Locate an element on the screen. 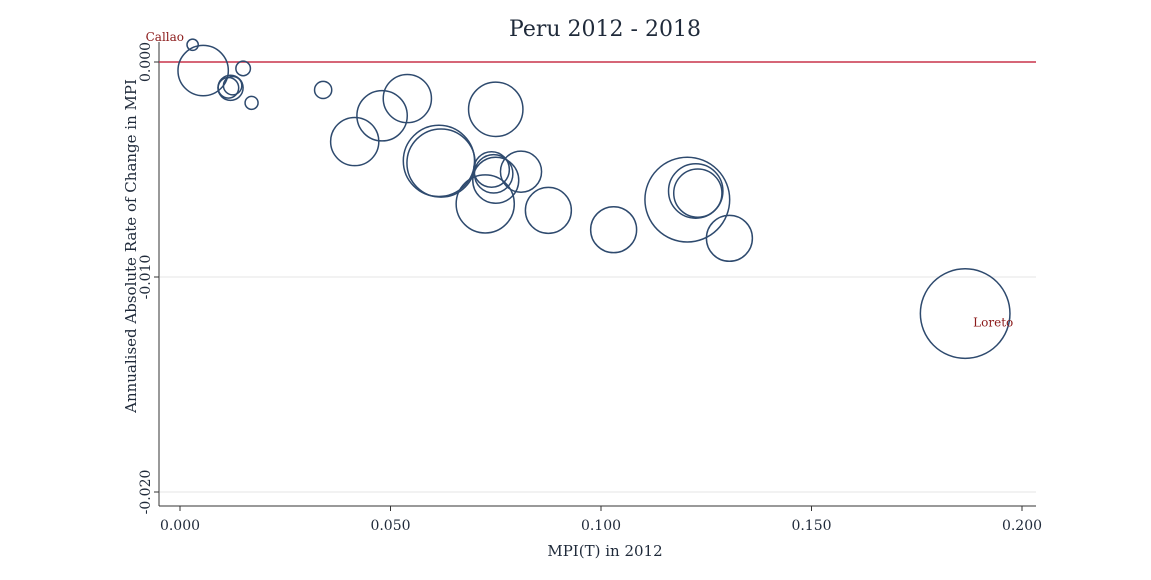 This screenshot has width=1151, height=580. x-tick-label: 0.000 is located at coordinates (180, 526).